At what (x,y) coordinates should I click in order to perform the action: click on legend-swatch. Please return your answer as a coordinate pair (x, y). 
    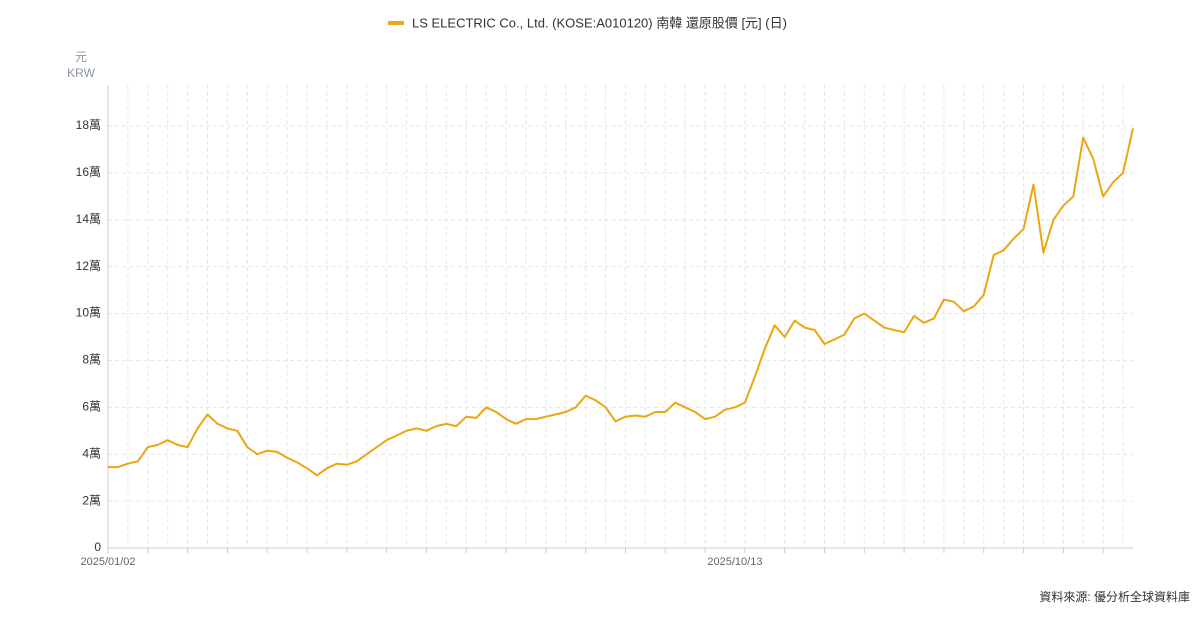
    Looking at the image, I should click on (396, 23).